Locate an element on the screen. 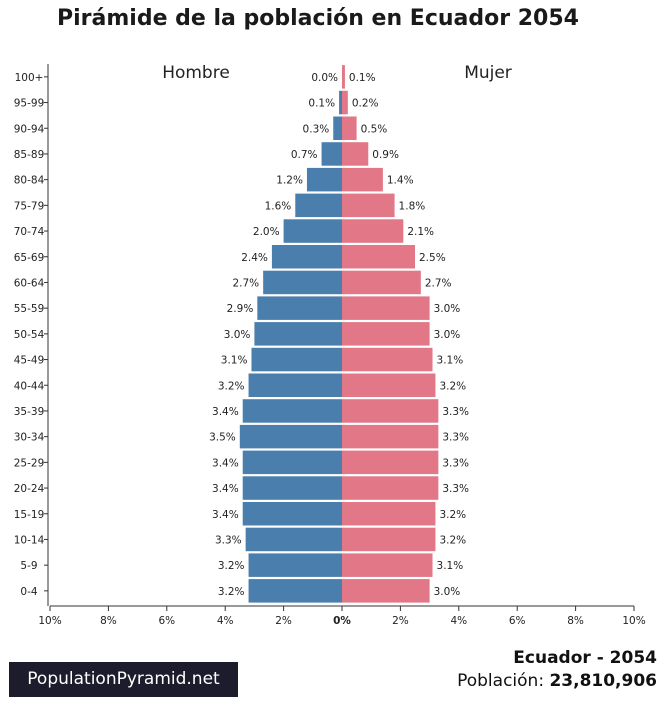 The image size is (669, 710). category-label: 70-74 is located at coordinates (29, 232).